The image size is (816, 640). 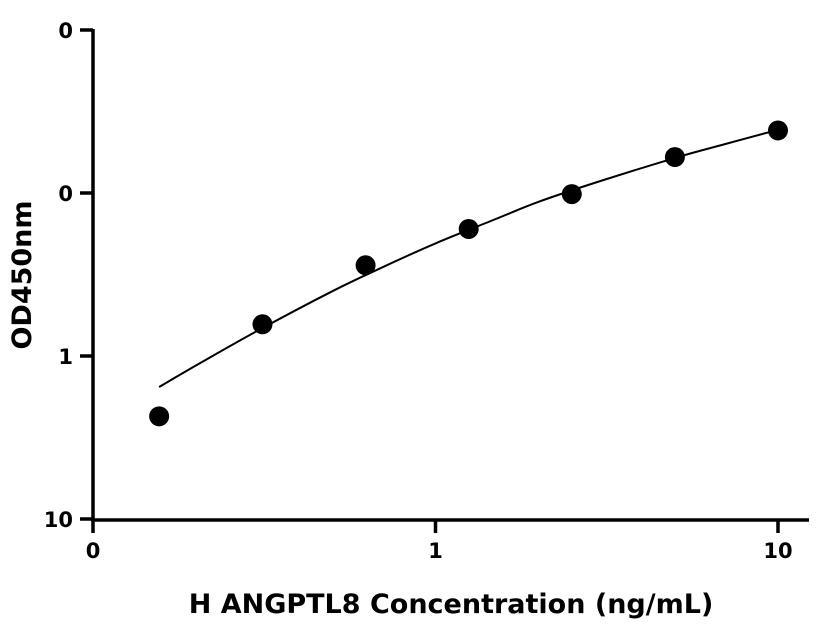 What do you see at coordinates (65, 357) in the screenshot?
I see `y-tick-label: 1` at bounding box center [65, 357].